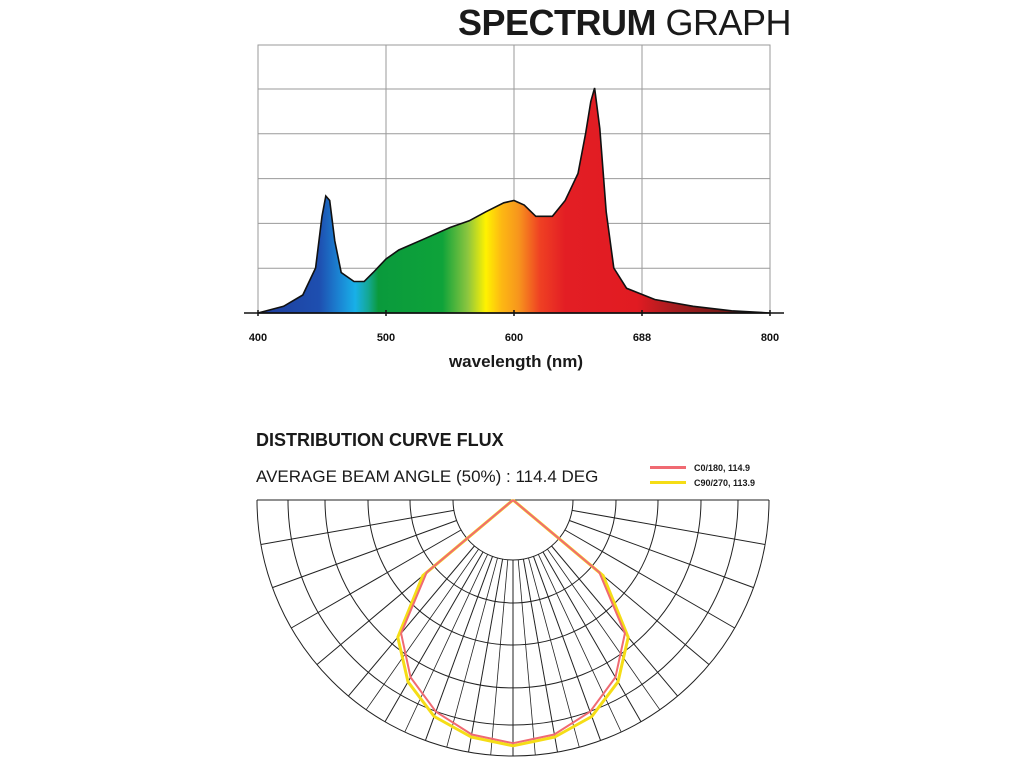 This screenshot has height=768, width=1024. Describe the element at coordinates (514, 200) in the screenshot. I see `spectrum-area` at that location.